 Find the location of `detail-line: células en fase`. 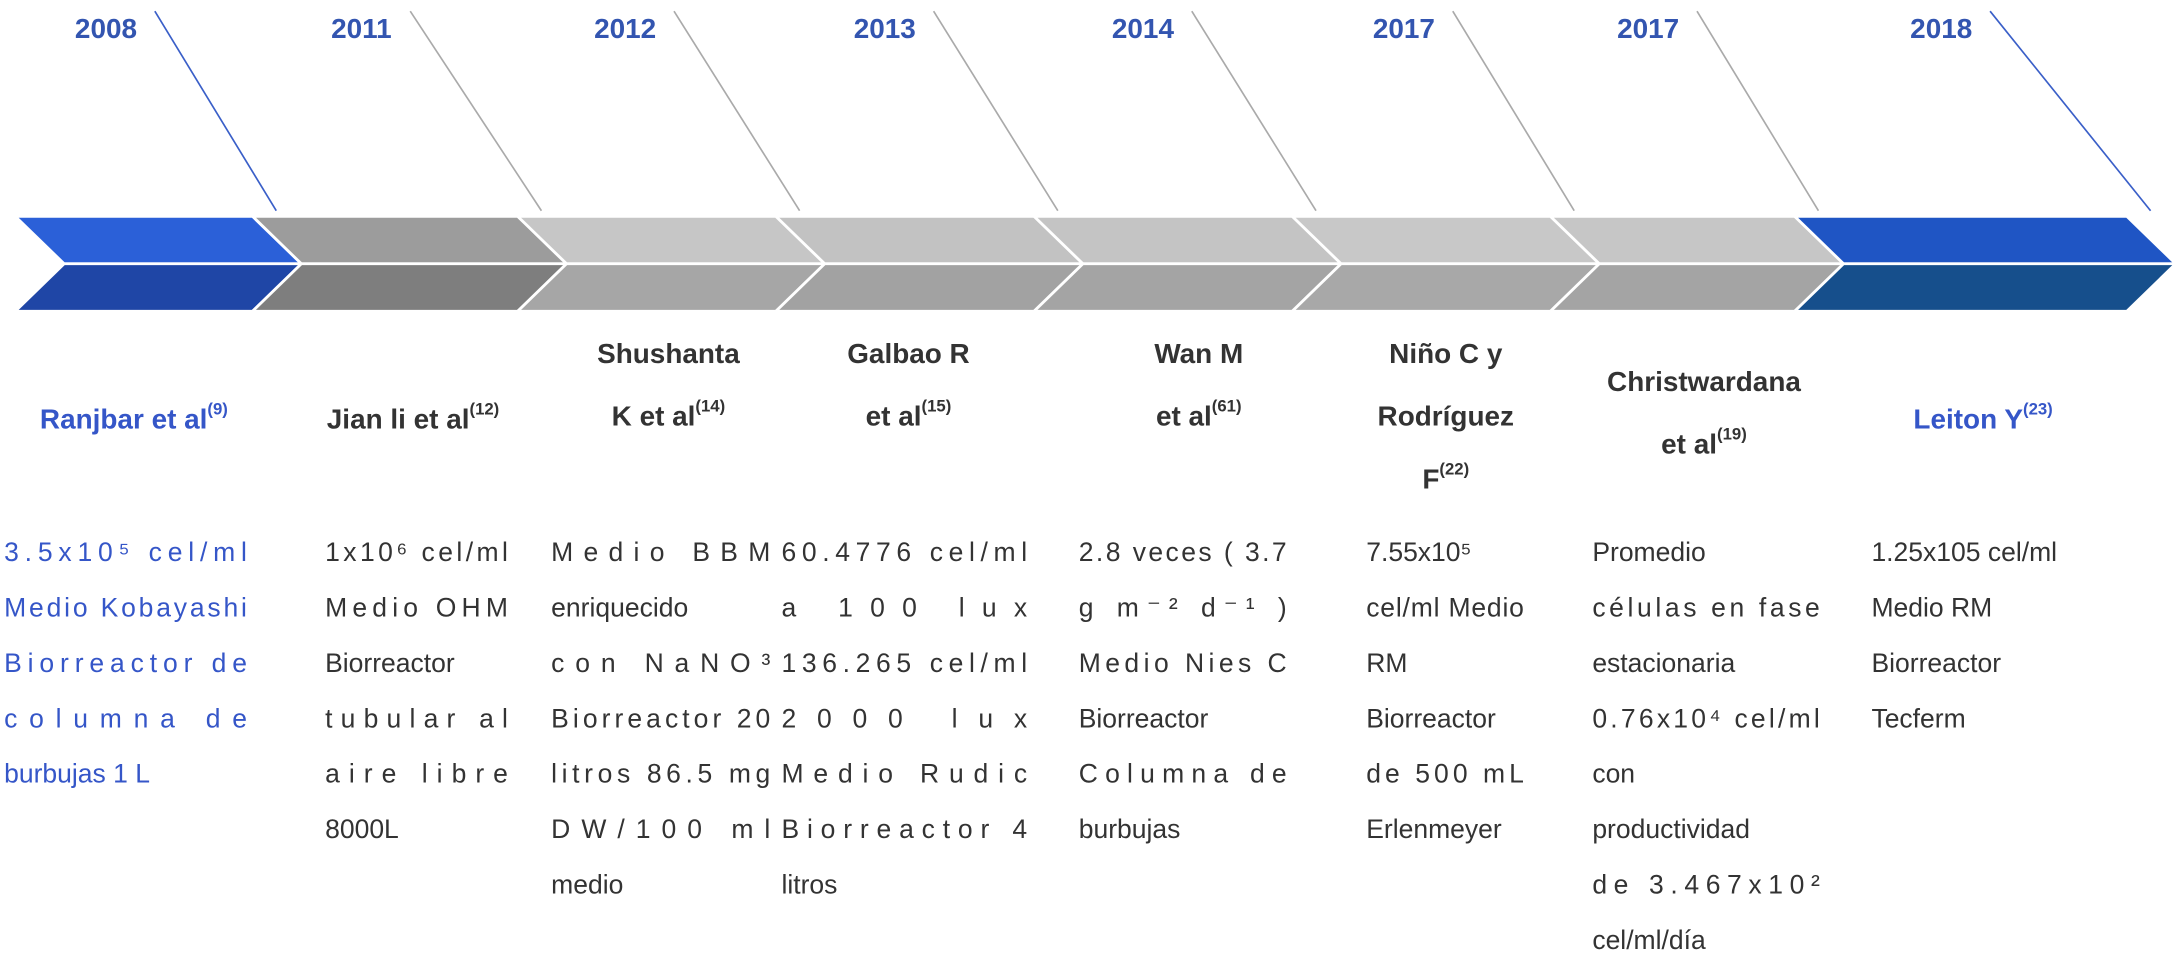

detail-line: células en fase is located at coordinates (1705, 607).